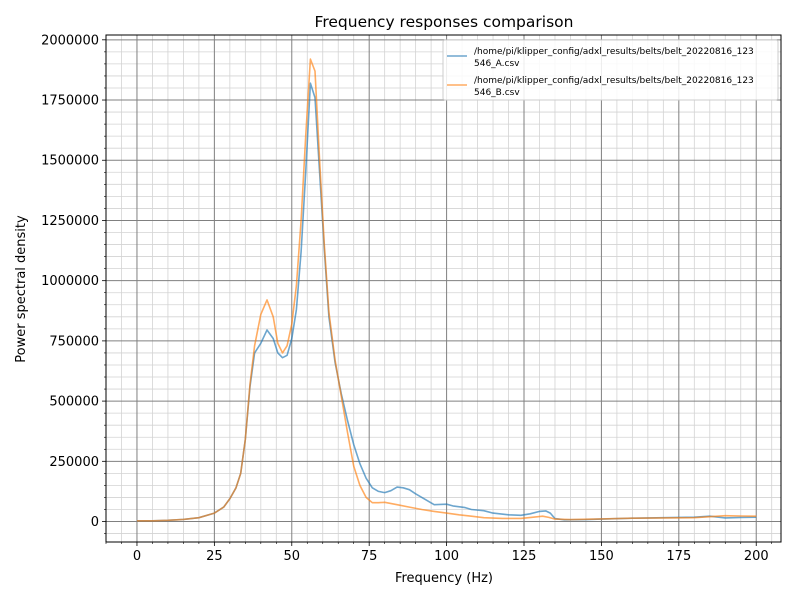 This screenshot has width=800, height=600. What do you see at coordinates (444, 578) in the screenshot?
I see `x-axis-label: Frequency (Hz)` at bounding box center [444, 578].